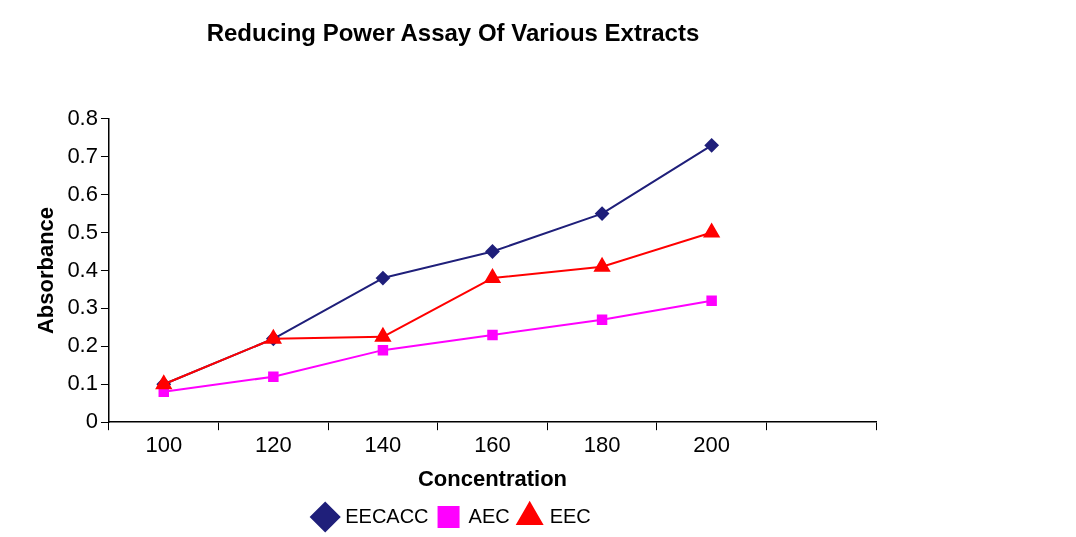 Image resolution: width=1076 pixels, height=537 pixels. I want to click on x-tick-label: 120, so click(273, 445).